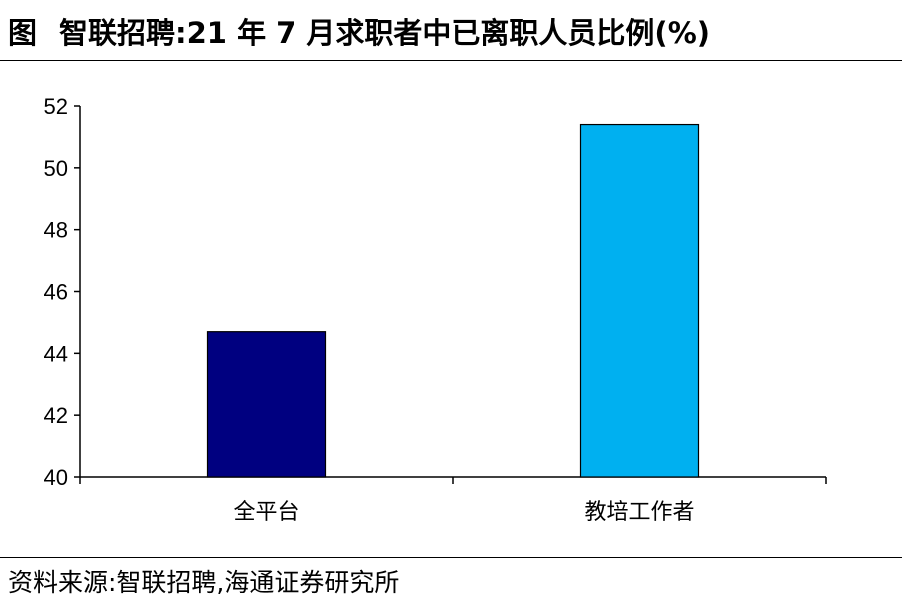 Image resolution: width=902 pixels, height=610 pixels. What do you see at coordinates (451, 557) in the screenshot?
I see `bottom-rule` at bounding box center [451, 557].